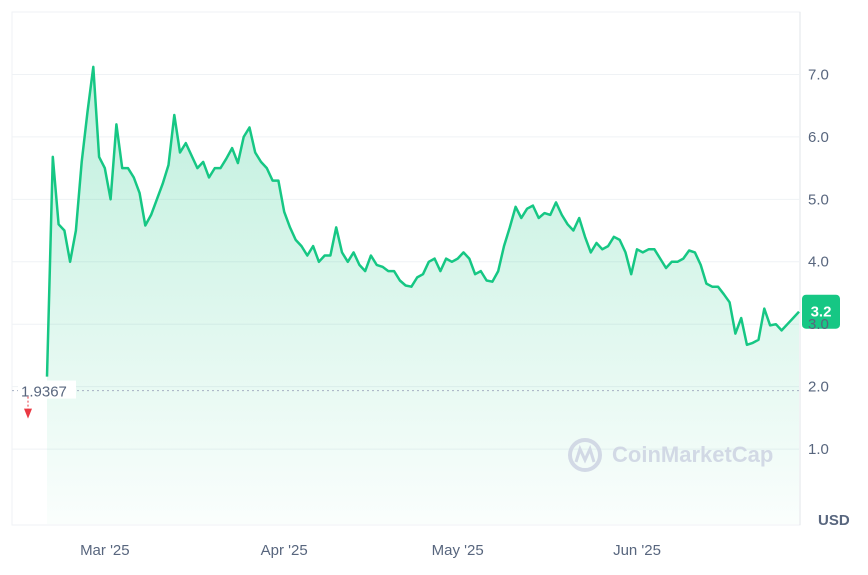 The height and width of the screenshot is (575, 868). Describe the element at coordinates (834, 520) in the screenshot. I see `y-unit: USD` at that location.